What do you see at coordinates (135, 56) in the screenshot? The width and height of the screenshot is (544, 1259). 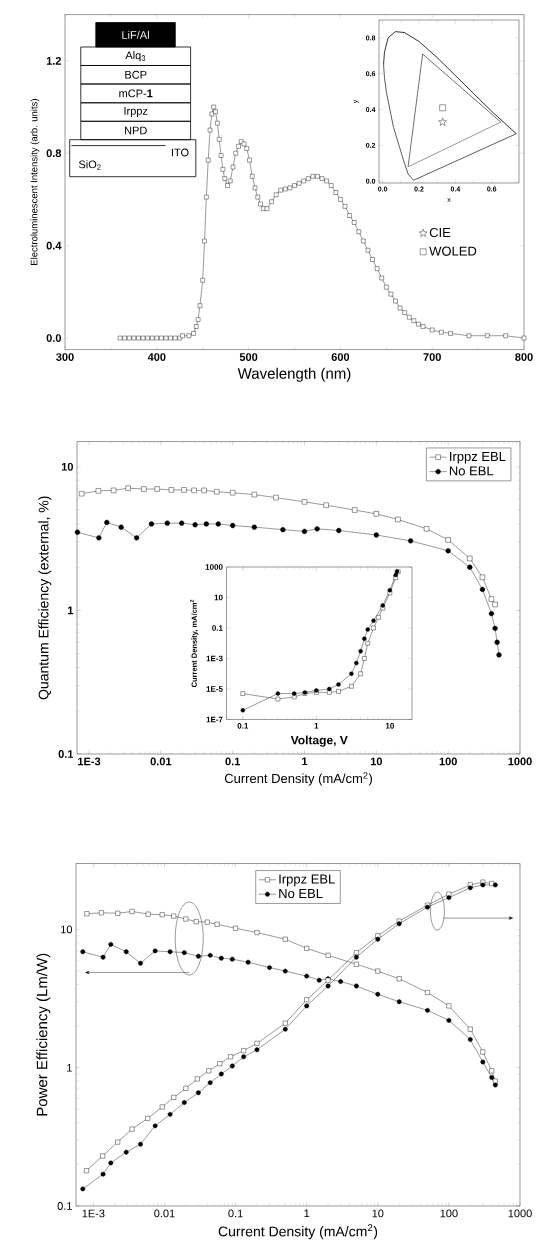 I see `annotation: Alq$_{3}$` at bounding box center [135, 56].